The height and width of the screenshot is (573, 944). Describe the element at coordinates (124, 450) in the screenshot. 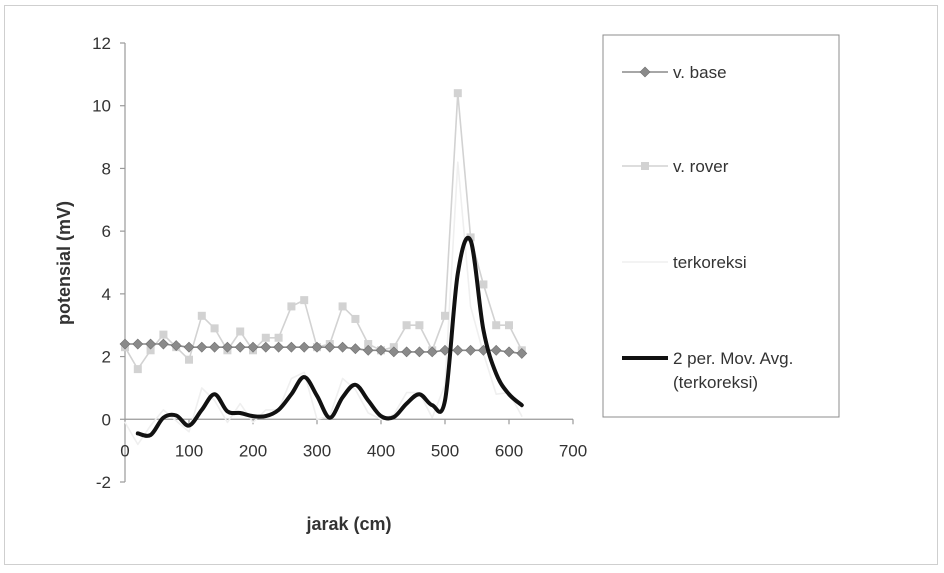

I see `x-tick-label: 0` at that location.